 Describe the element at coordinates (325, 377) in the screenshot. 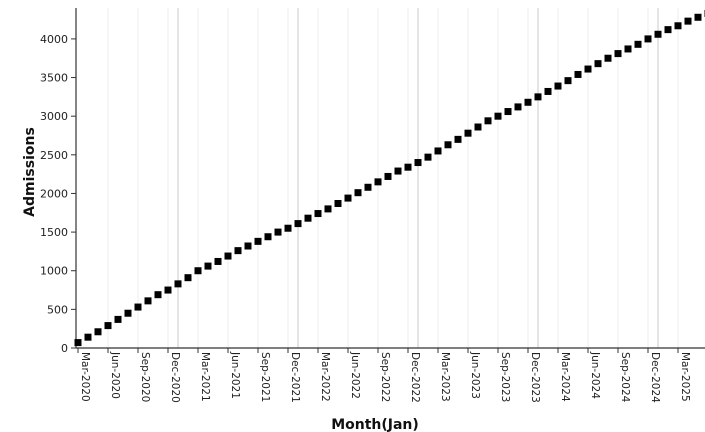

I see `x-tick-label: Mar-2022` at that location.